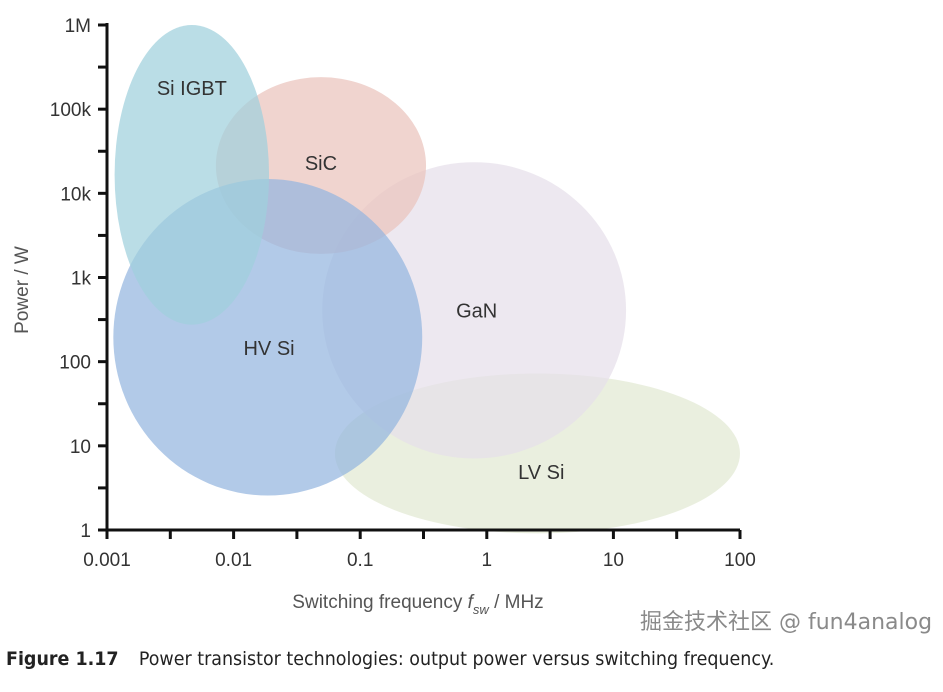  I want to click on x-tick-label: 0.1, so click(360, 560).